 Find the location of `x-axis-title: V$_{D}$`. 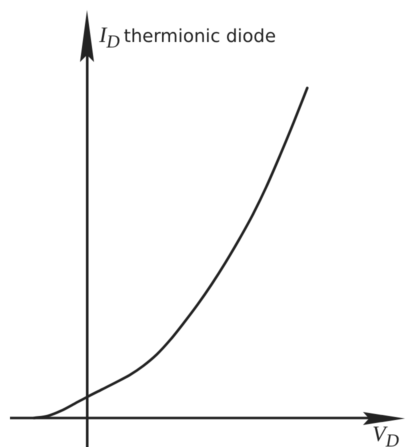

x-axis-title: V$_{D}$ is located at coordinates (385, 434).